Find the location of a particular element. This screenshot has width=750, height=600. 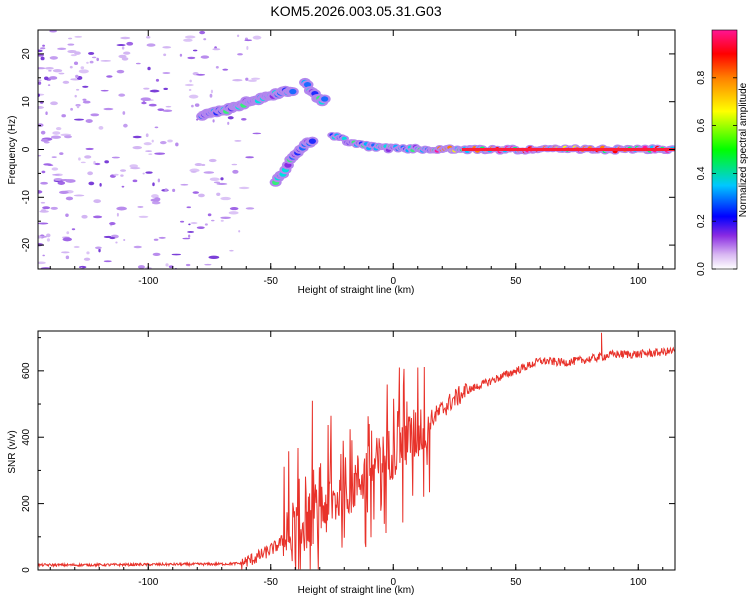

figure-title: KOM5.2026.003.05.31.G03 is located at coordinates (355, 11).